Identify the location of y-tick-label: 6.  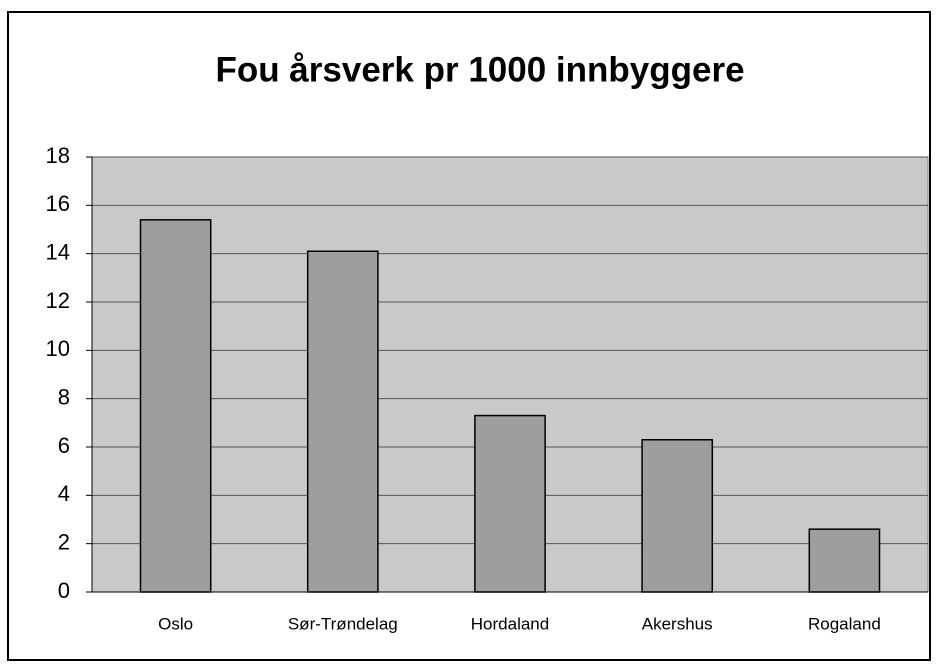
(64, 445).